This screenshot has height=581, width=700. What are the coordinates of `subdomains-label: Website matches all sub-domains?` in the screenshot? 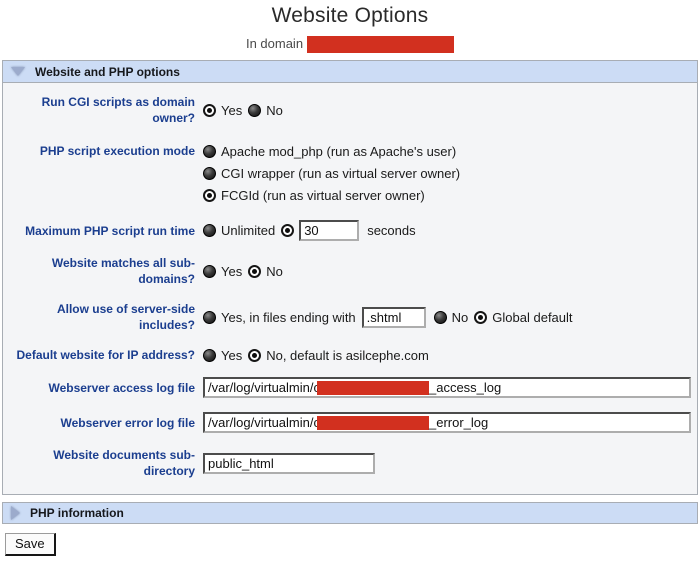 It's located at (123, 271).